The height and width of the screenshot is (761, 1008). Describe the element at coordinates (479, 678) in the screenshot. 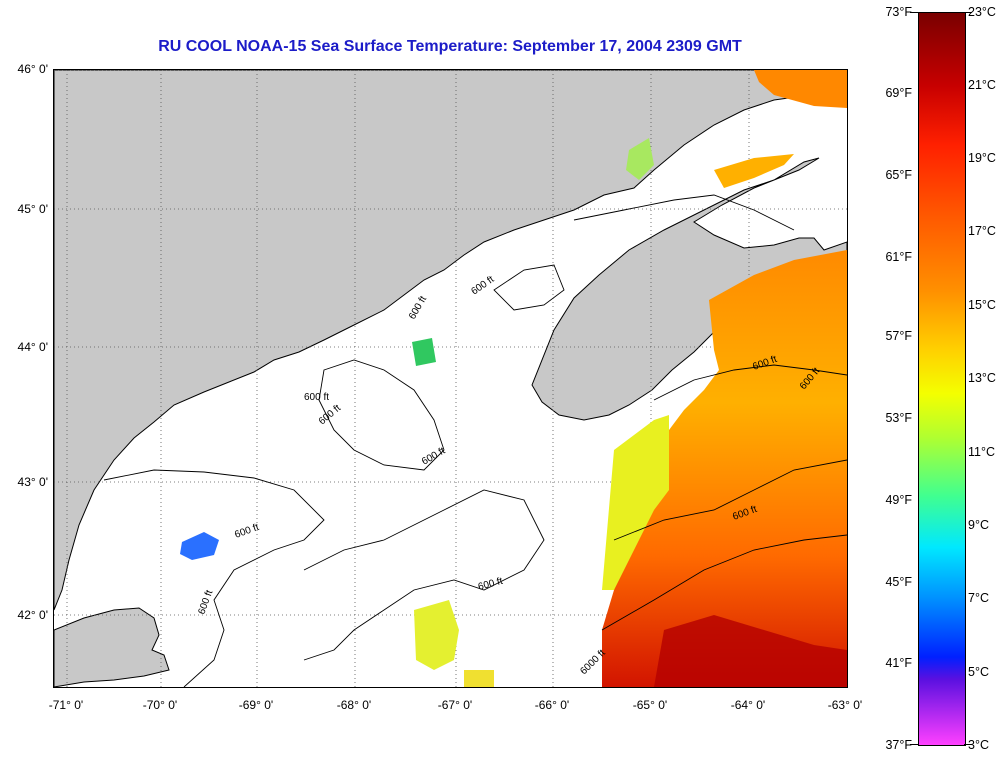

I see `sst-georges-patch` at that location.